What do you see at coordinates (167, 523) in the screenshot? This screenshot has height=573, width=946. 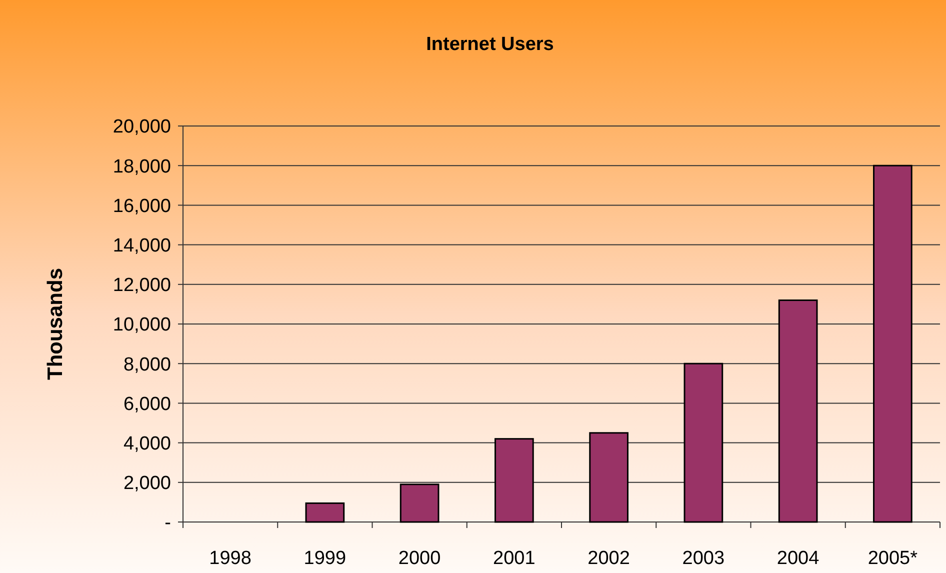 I see `y-tick-label: -` at bounding box center [167, 523].